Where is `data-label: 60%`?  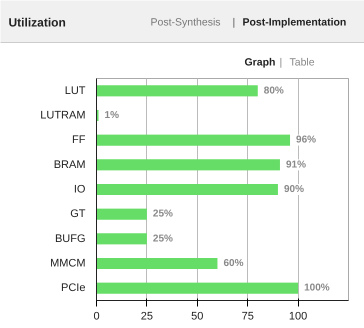 data-label: 60% is located at coordinates (233, 263).